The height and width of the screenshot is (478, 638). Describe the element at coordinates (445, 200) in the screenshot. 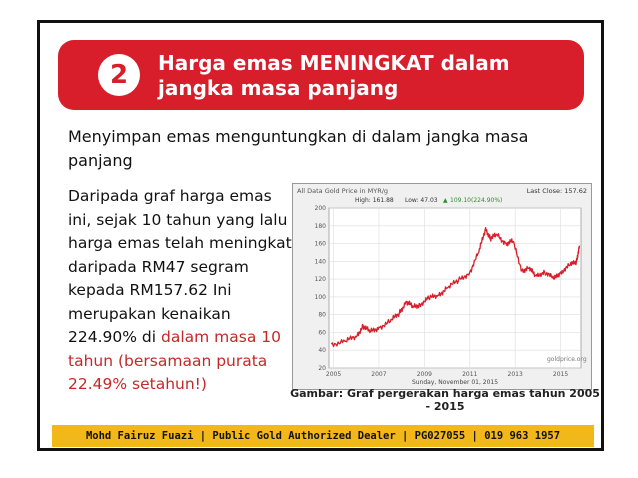

I see `chart-stats-change-arrow: ▲` at that location.